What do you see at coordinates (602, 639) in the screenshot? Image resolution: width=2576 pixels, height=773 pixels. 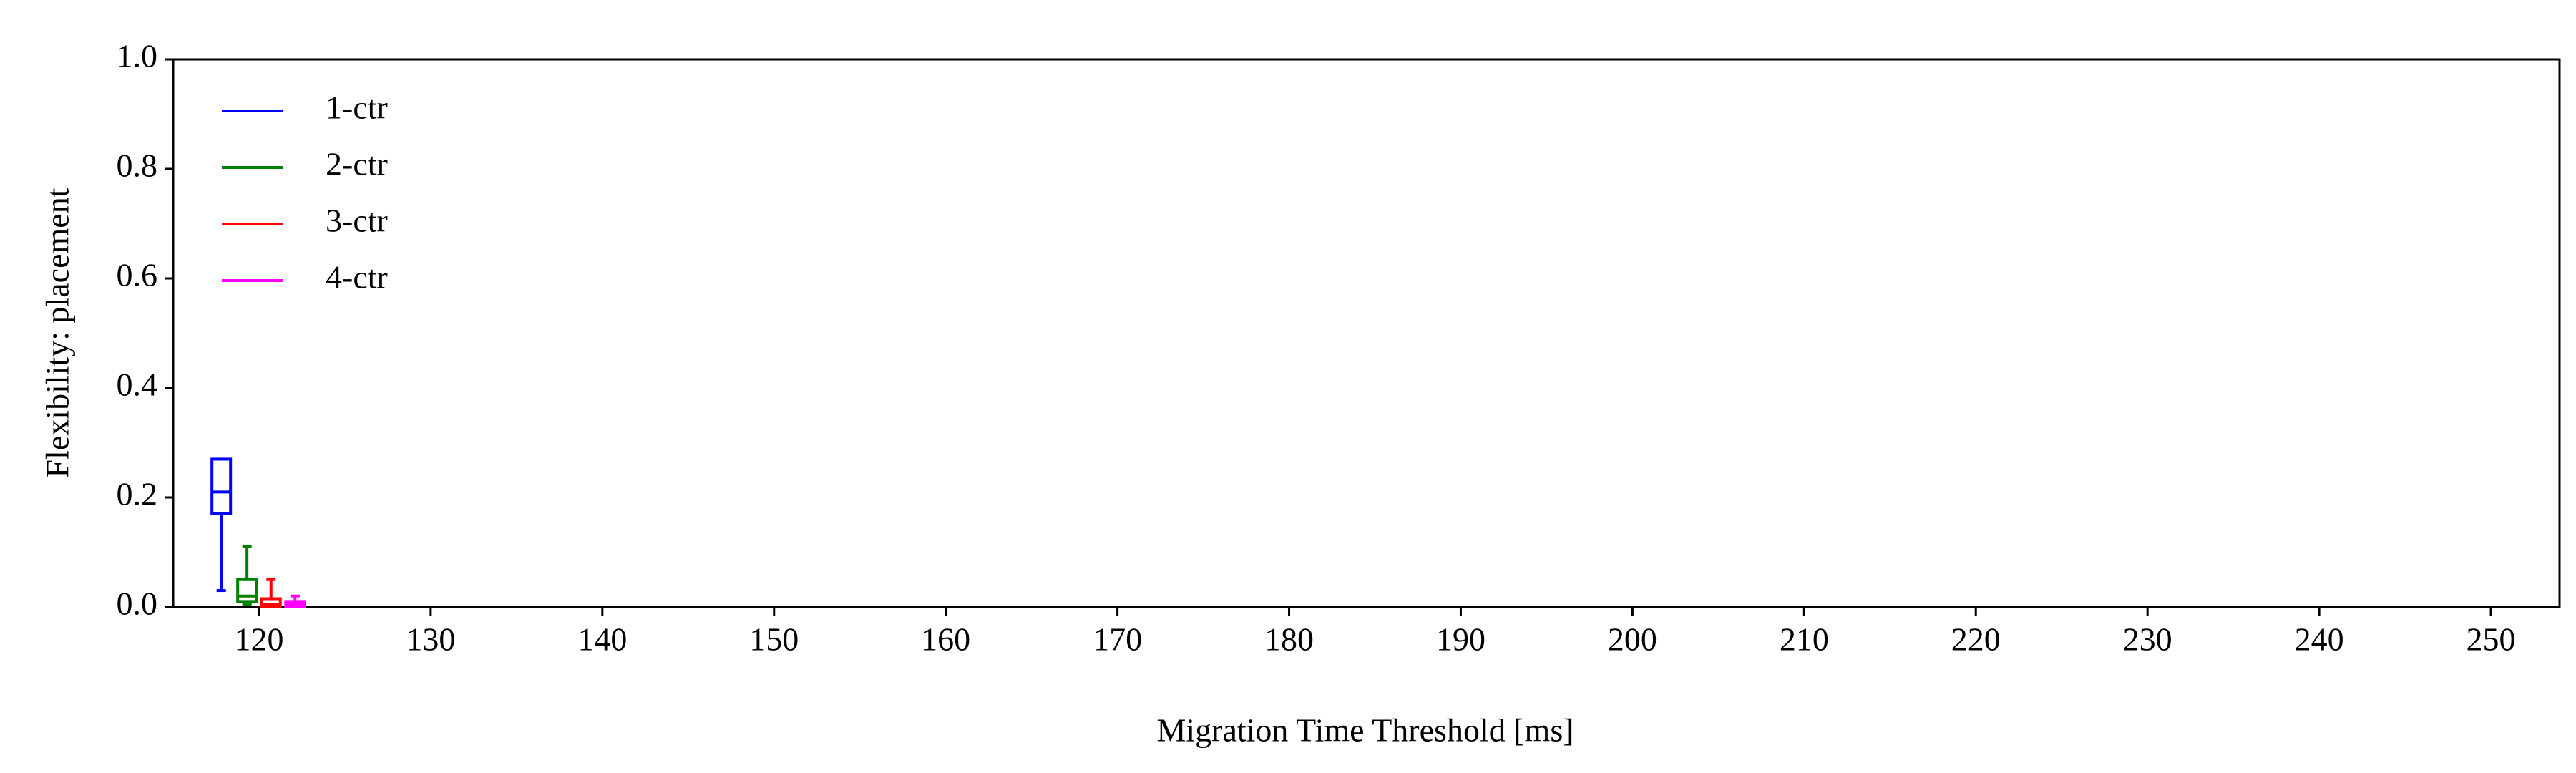 I see `x-tick-label: 140` at bounding box center [602, 639].